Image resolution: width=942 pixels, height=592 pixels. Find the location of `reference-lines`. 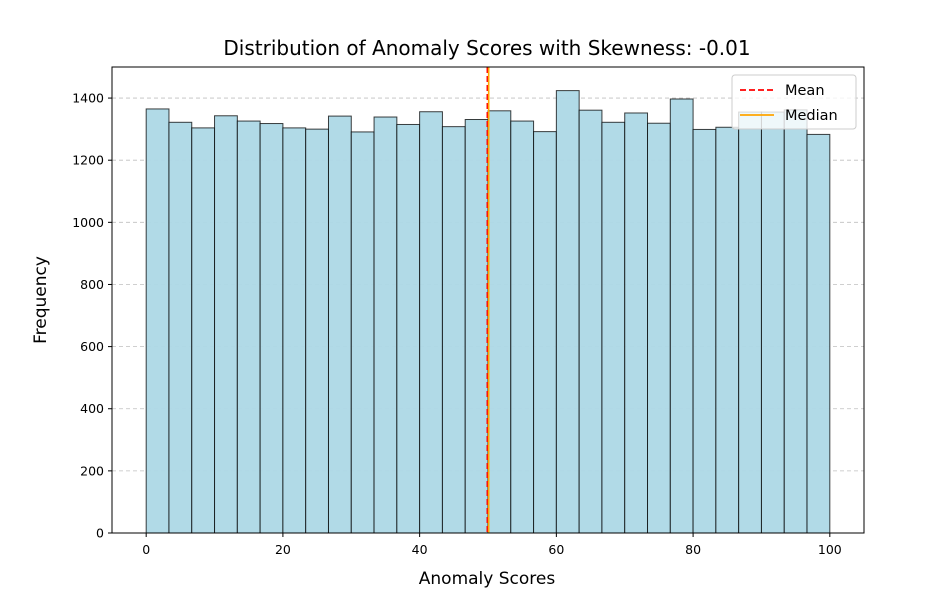

reference-lines is located at coordinates (488, 300).